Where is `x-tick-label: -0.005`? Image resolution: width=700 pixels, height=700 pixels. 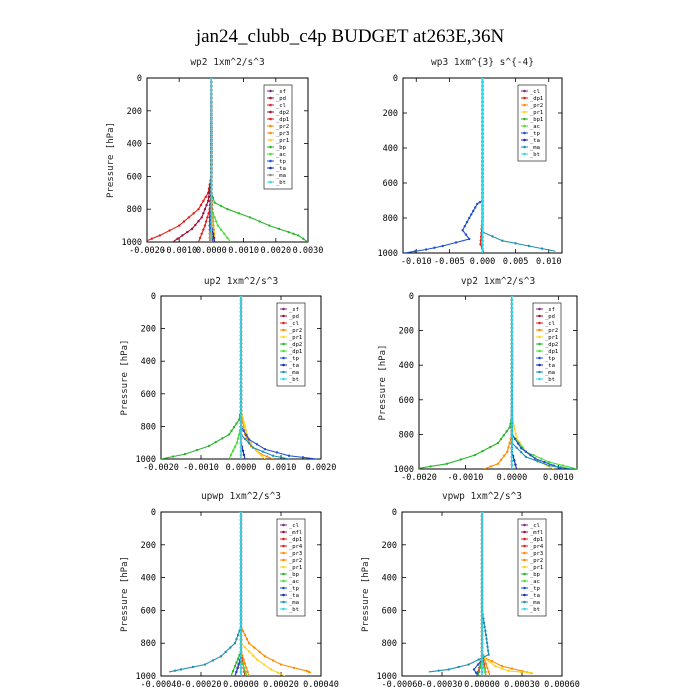
x-tick-label: -0.005 is located at coordinates (449, 262).